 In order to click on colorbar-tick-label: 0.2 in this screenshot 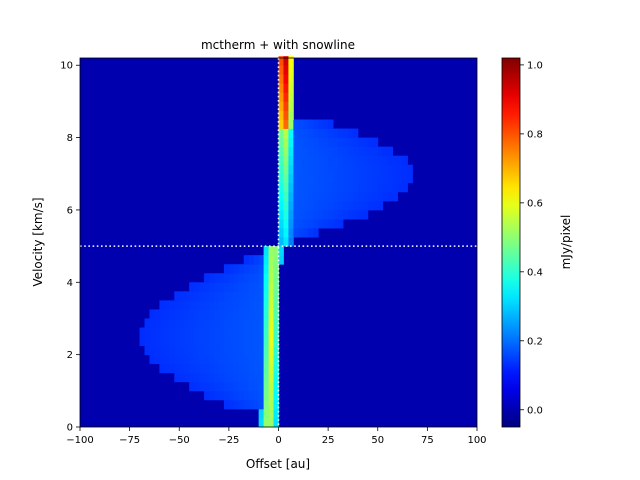, I will do `click(535, 341)`.